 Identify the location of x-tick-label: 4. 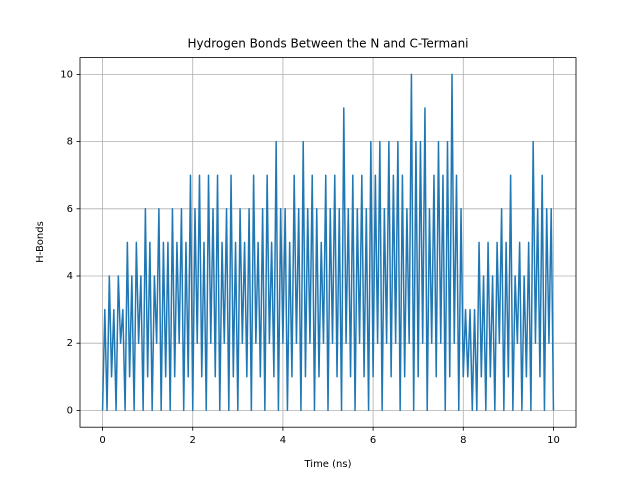
(283, 440).